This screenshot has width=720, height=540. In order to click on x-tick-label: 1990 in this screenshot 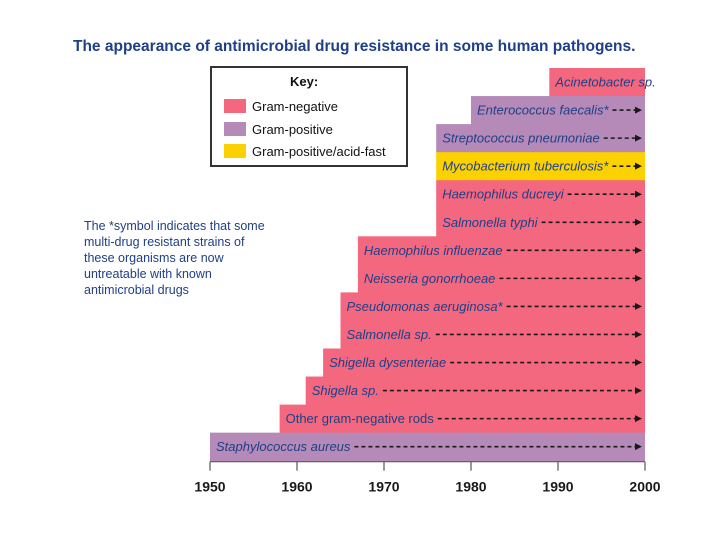, I will do `click(557, 487)`.